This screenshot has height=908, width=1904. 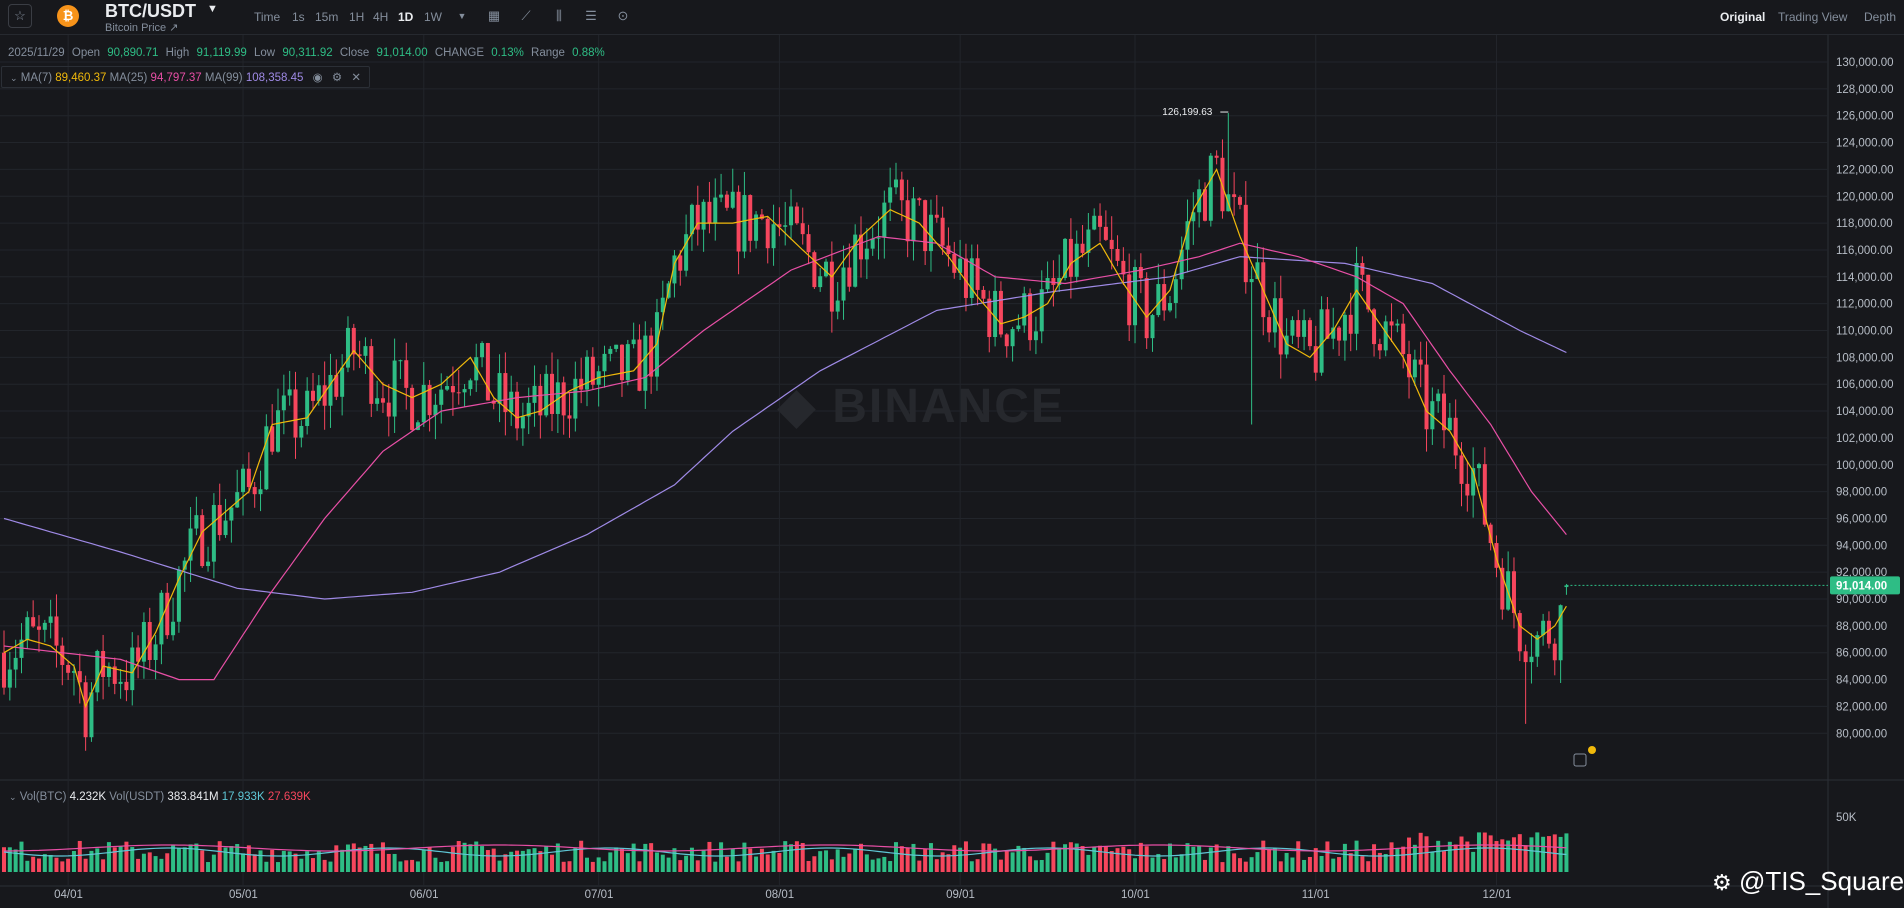 I want to click on close-icon: ✕, so click(x=356, y=78).